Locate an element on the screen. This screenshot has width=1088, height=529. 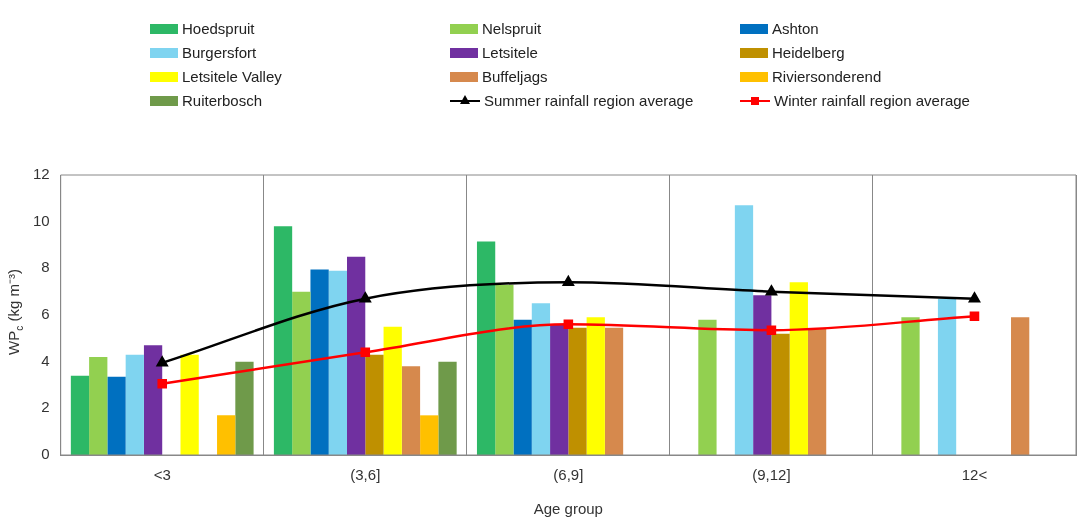
legend-label: Buffeljags is located at coordinates (515, 76).